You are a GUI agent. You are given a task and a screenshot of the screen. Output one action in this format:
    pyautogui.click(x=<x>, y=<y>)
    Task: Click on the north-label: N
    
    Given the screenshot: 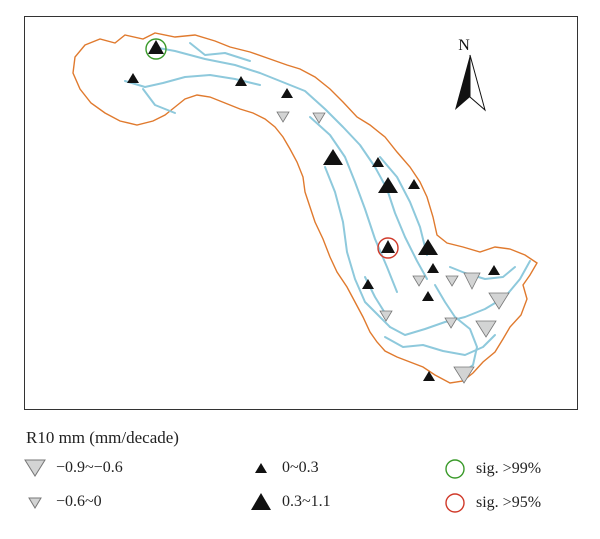 What is the action you would take?
    pyautogui.click(x=464, y=45)
    